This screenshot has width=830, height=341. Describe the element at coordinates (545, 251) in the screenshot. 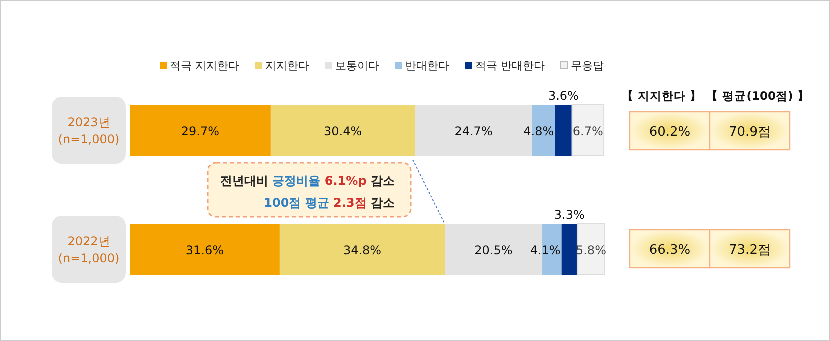

I see `data-label: 4.1%` at that location.